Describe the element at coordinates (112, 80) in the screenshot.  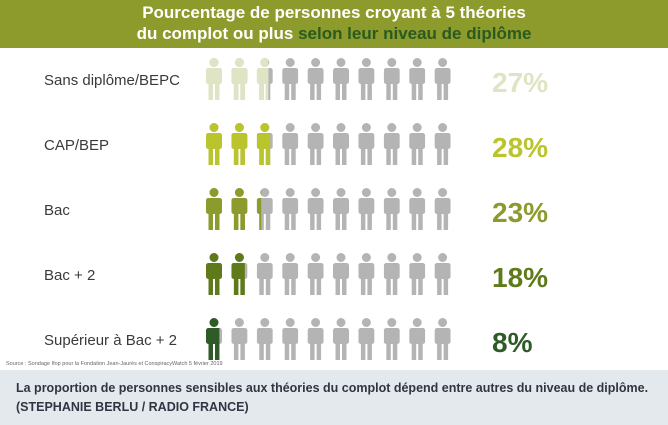
I see `category-label: Sans diplôme/BEPC` at that location.